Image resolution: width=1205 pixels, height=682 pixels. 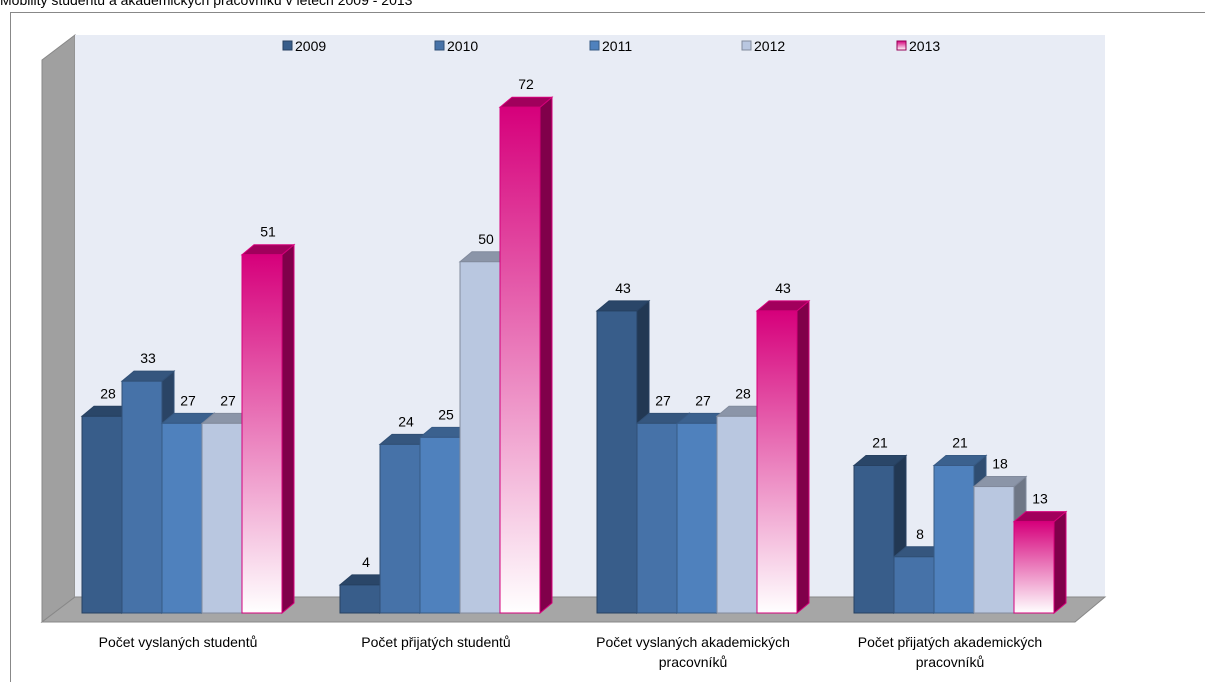 What do you see at coordinates (462, 46) in the screenshot?
I see `legend-label: 2010` at bounding box center [462, 46].